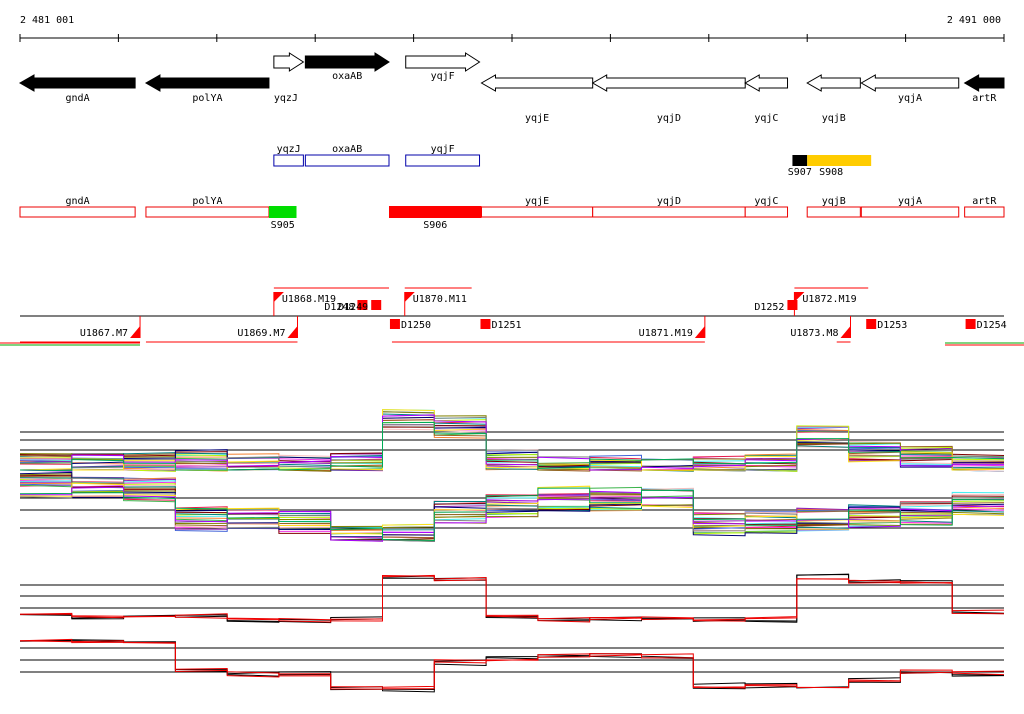 This screenshot has height=714, width=1024. Describe the element at coordinates (974, 20) in the screenshot. I see `coordinate-end: 2 491 000` at that location.